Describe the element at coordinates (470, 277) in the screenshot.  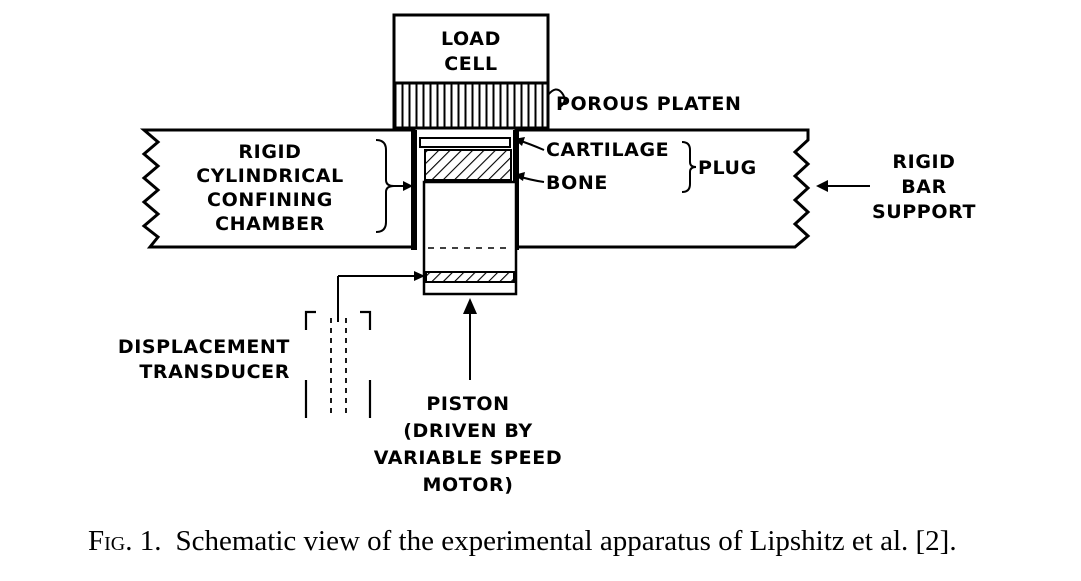
I see `piston-ring` at that location.